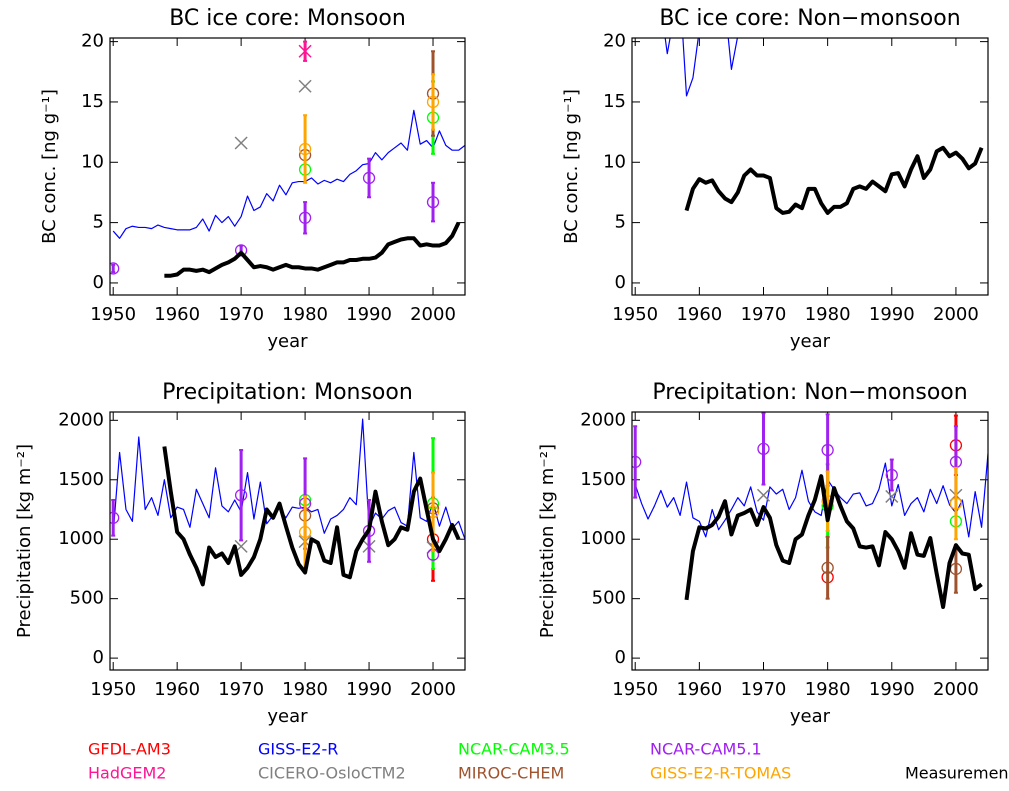  Describe the element at coordinates (127, 773) in the screenshot. I see `legend-entry: HadGEM2` at that location.